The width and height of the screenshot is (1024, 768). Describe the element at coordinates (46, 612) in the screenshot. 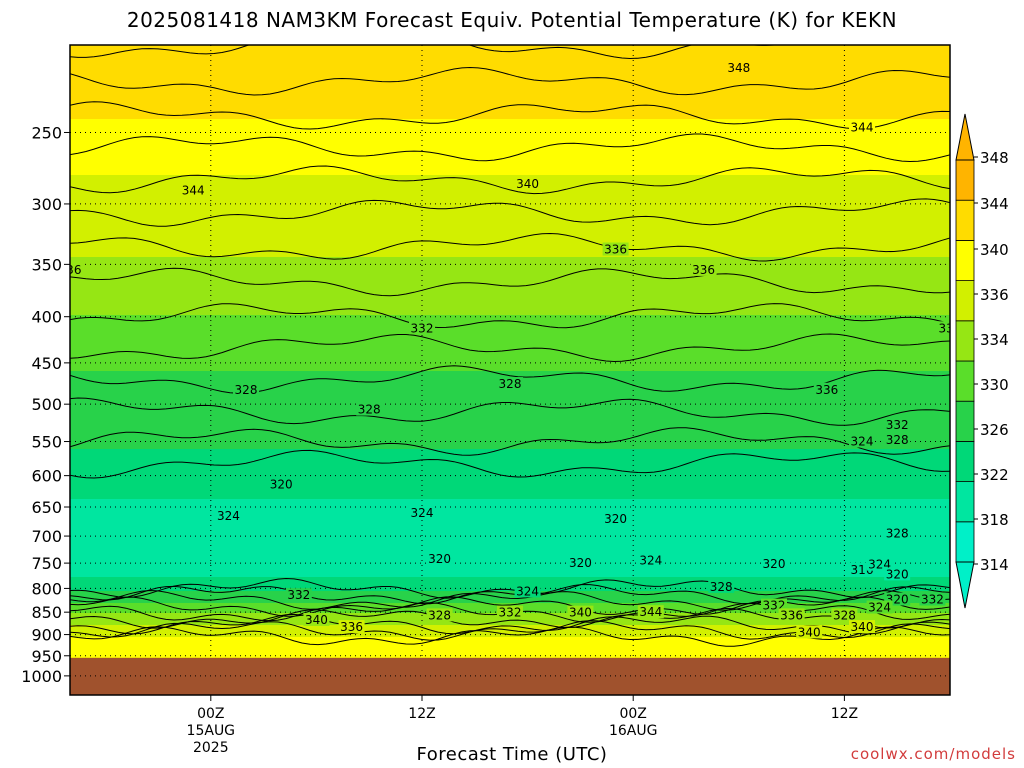

I see `y-tick-label: 850` at that location.